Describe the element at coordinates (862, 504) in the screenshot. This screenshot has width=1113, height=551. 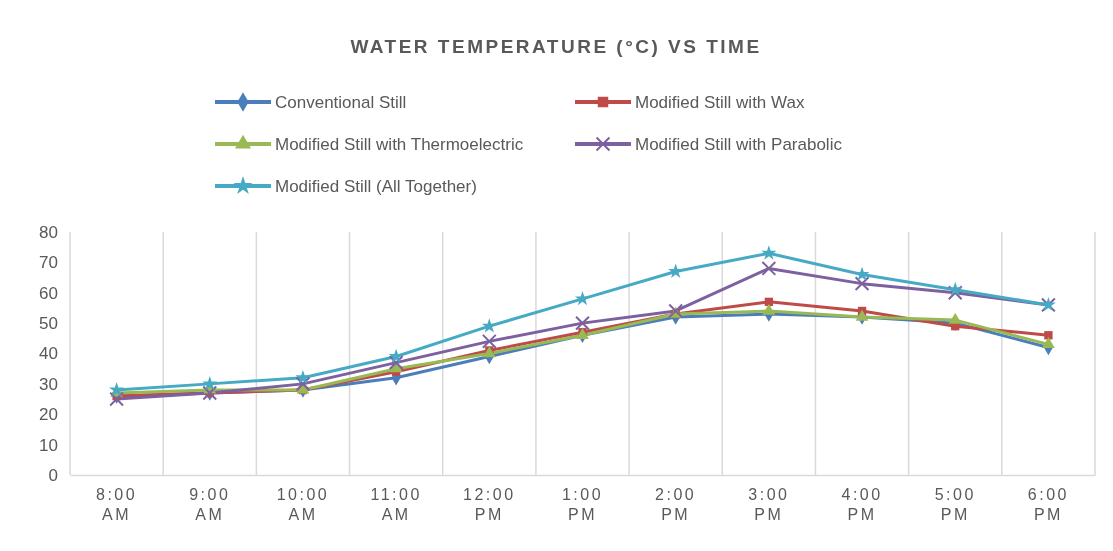
I see `x-tick-label: 4:00 PM` at that location.